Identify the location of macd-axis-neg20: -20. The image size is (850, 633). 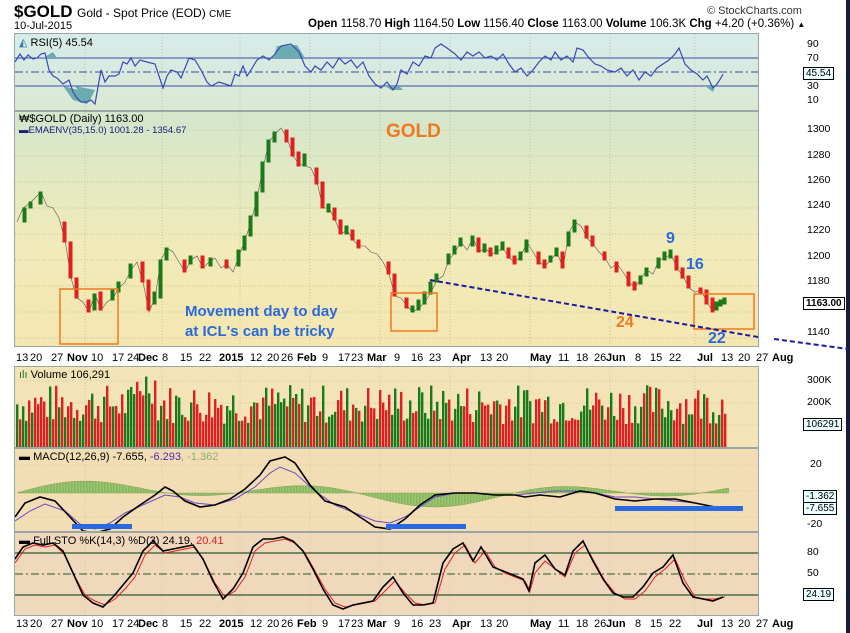
(815, 524).